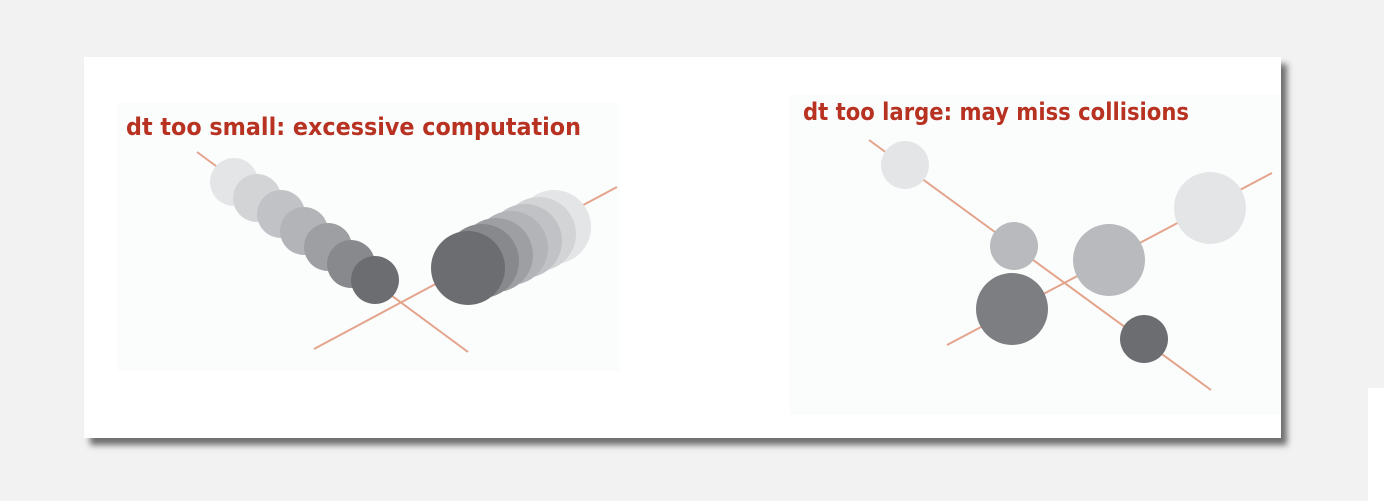 Image resolution: width=1384 pixels, height=501 pixels. Describe the element at coordinates (353, 127) in the screenshot. I see `left-caption: dt too small: excessive computation` at that location.